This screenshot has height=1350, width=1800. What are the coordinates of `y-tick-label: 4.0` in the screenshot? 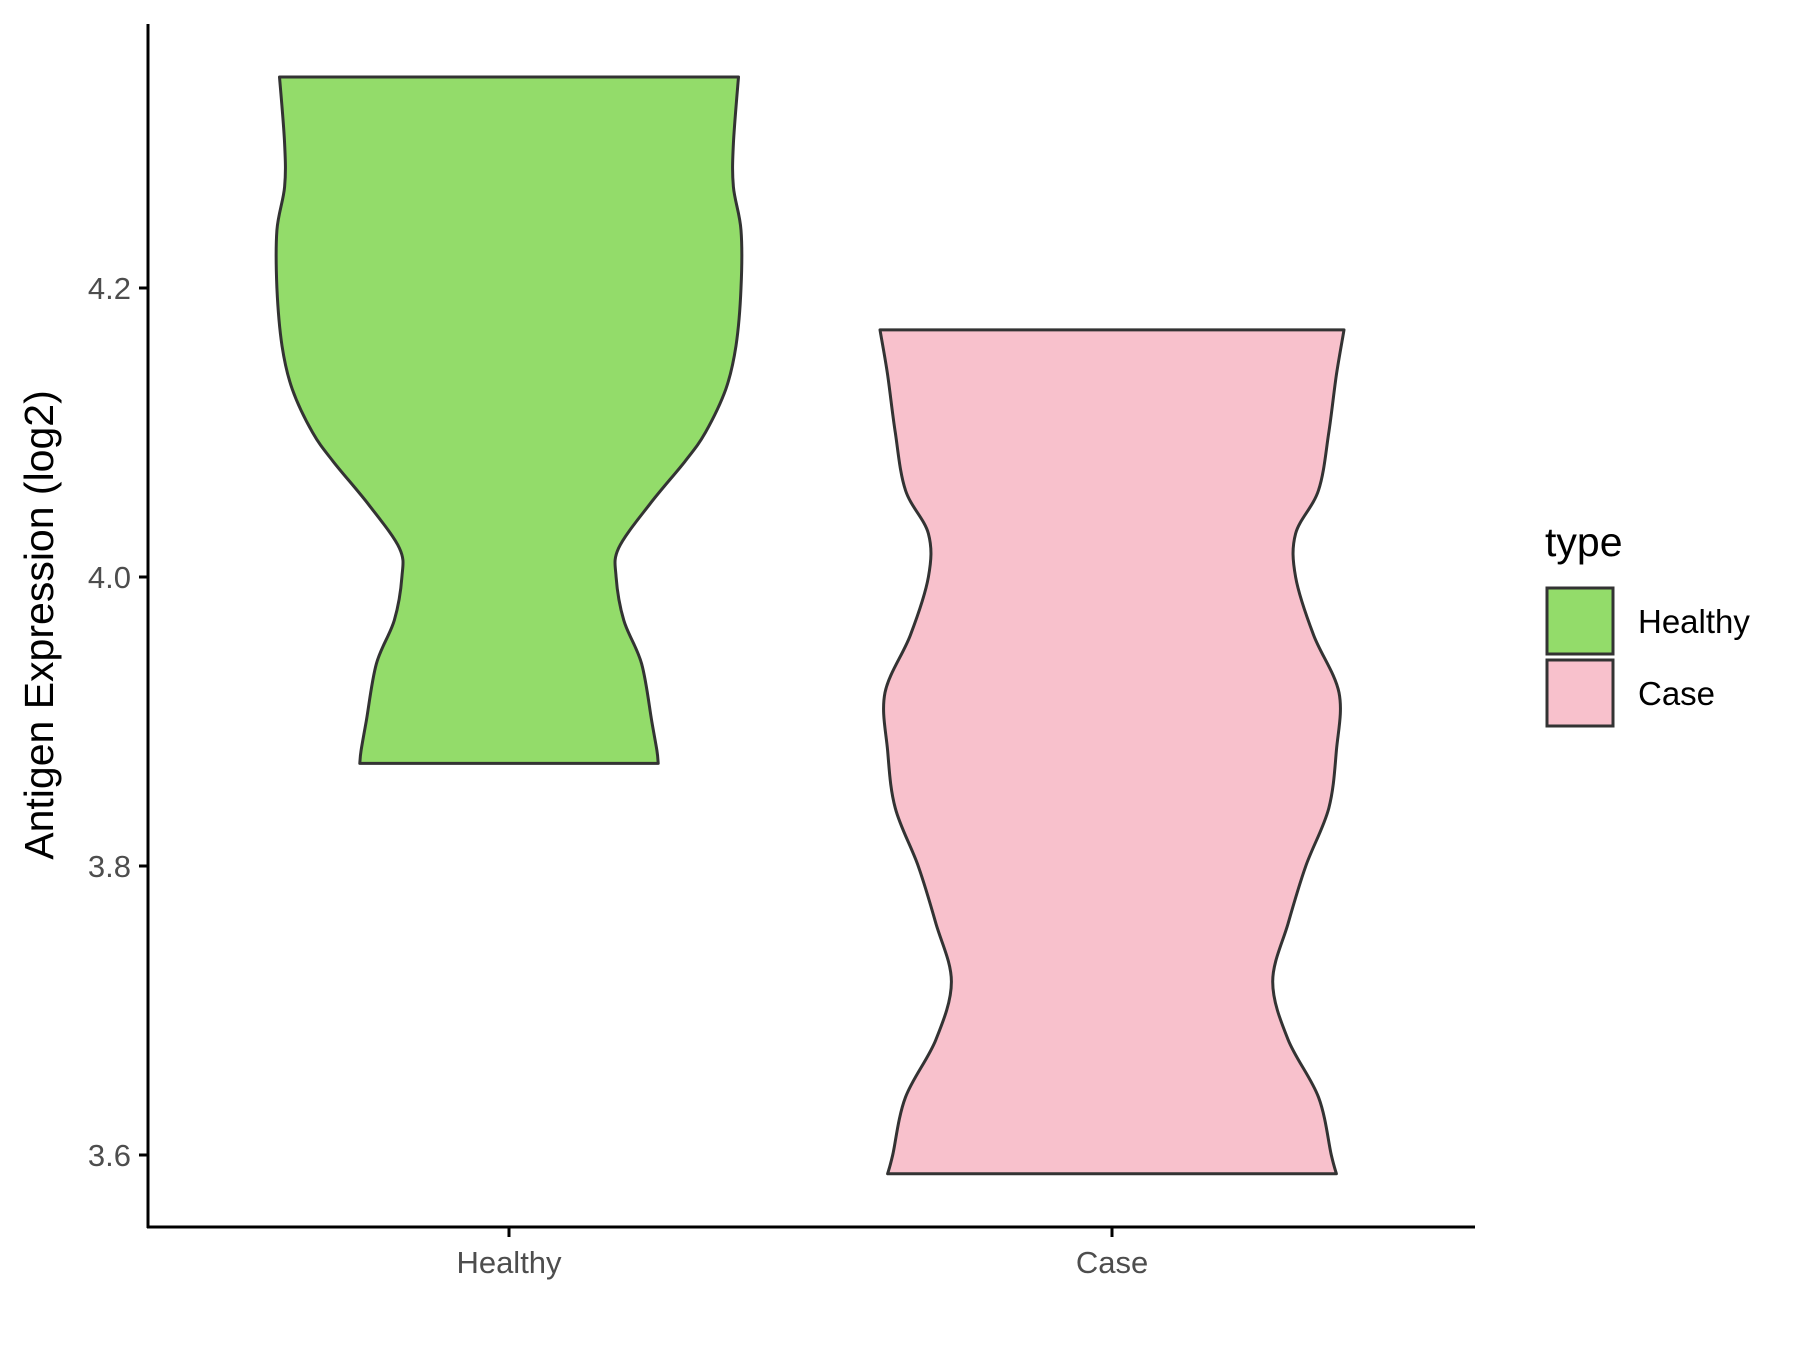 It's located at (109, 577).